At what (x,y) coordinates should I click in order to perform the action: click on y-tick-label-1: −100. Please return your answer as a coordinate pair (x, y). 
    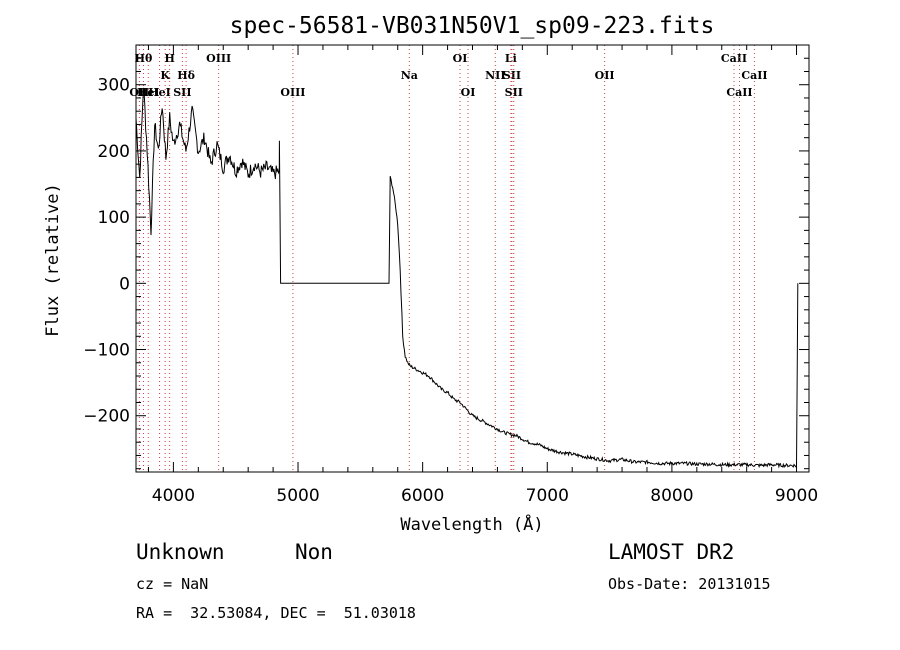
    Looking at the image, I should click on (106, 351).